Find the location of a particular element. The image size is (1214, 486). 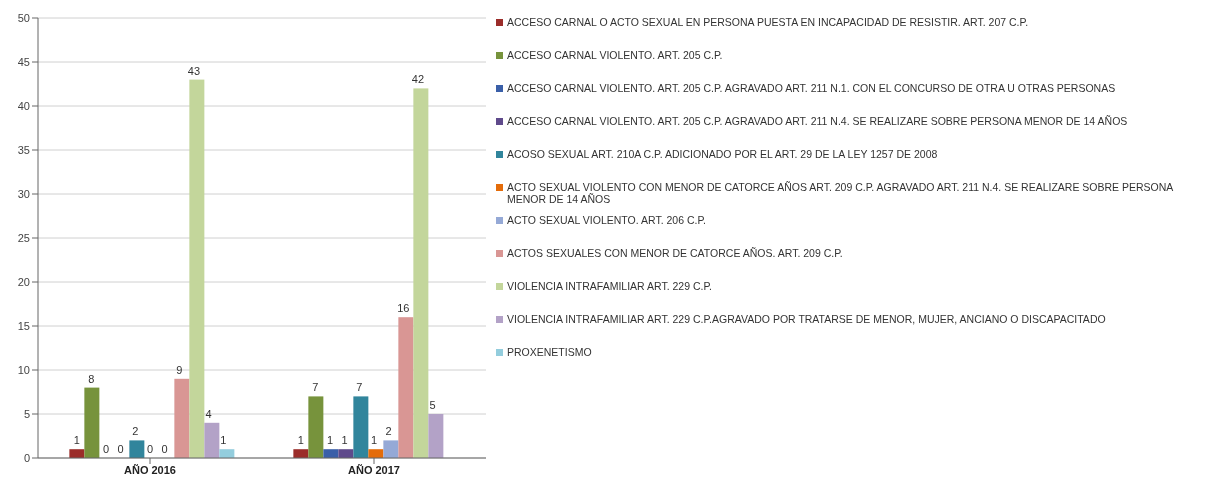

data-label: 8 is located at coordinates (91, 378).